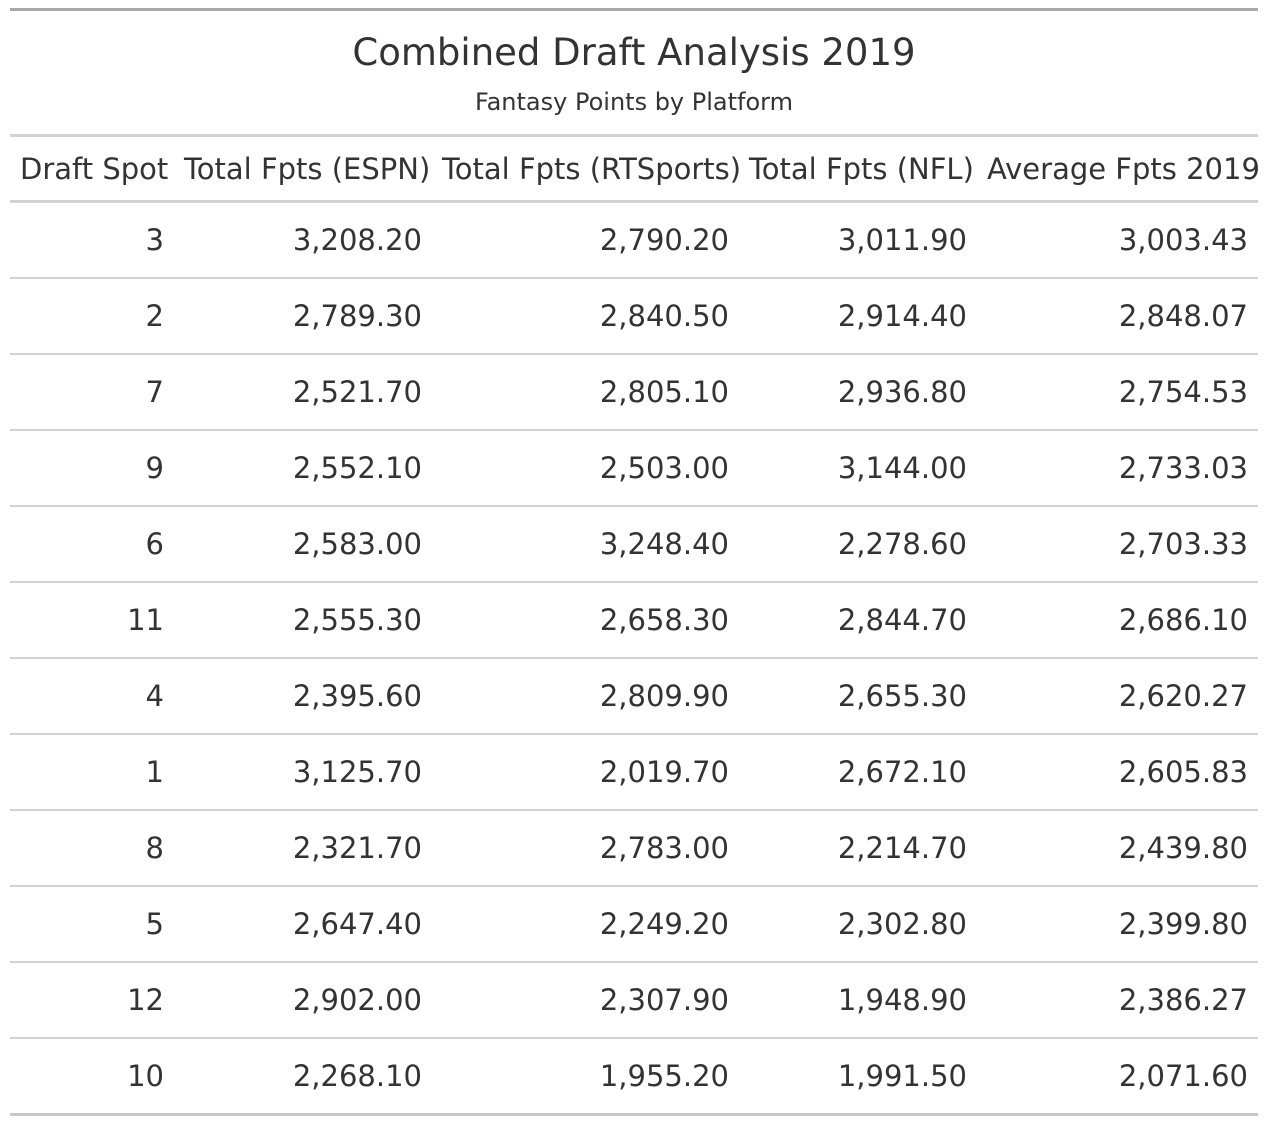 This screenshot has width=1266, height=1128. Describe the element at coordinates (585, 1077) in the screenshot. I see `cell-rtsports: 1,955.20` at that location.